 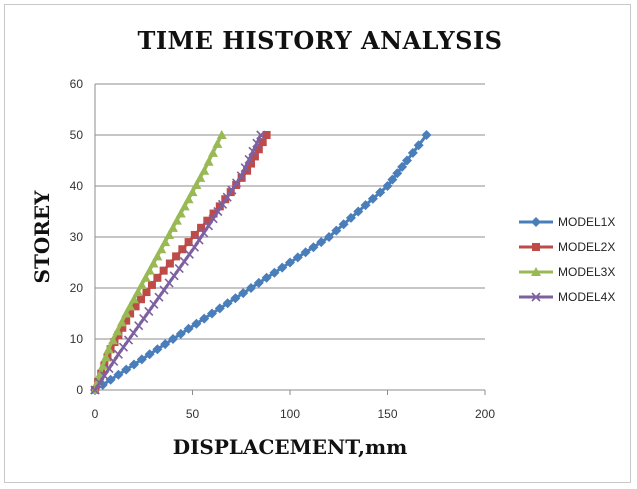 I want to click on y-tick-label: 30, so click(x=77, y=237).